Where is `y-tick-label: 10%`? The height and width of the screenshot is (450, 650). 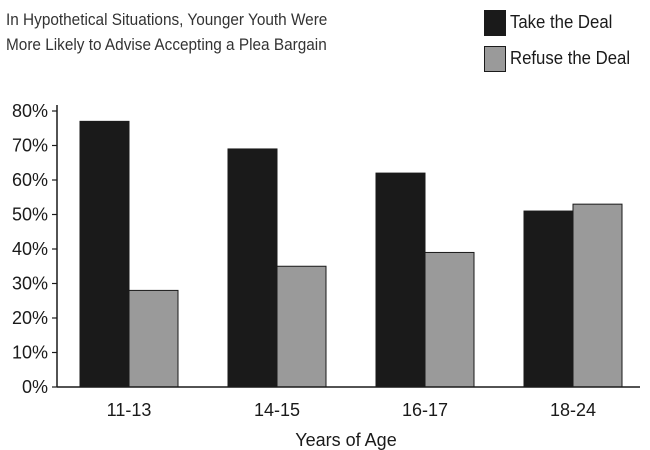
y-tick-label: 10% is located at coordinates (30, 353).